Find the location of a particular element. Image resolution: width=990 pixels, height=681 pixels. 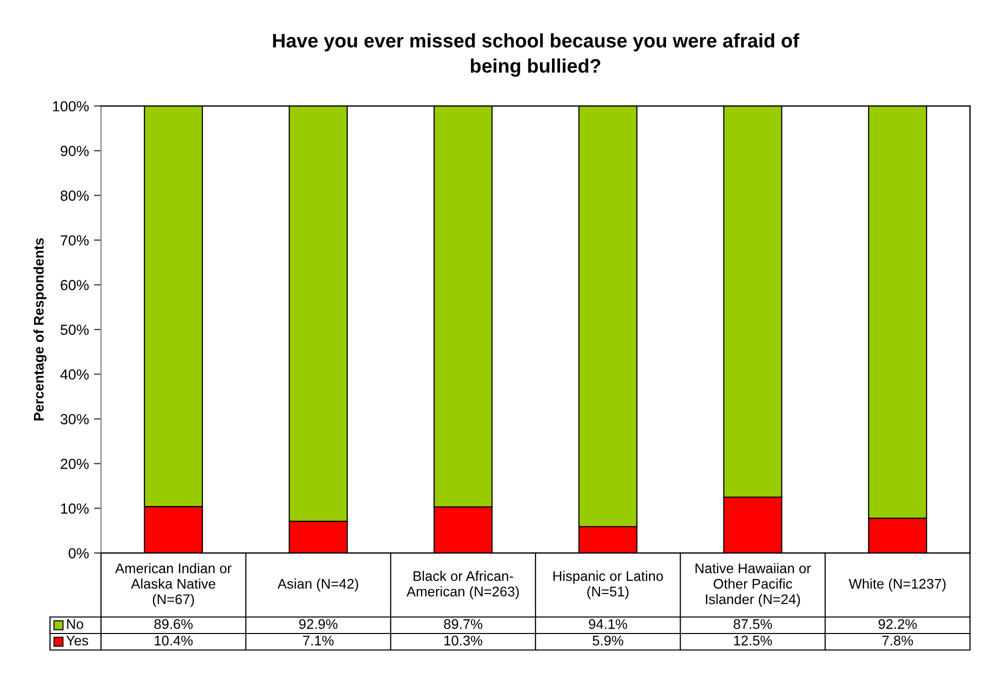

x-tick-label: Hispanic or Latino (N=51) is located at coordinates (608, 585).